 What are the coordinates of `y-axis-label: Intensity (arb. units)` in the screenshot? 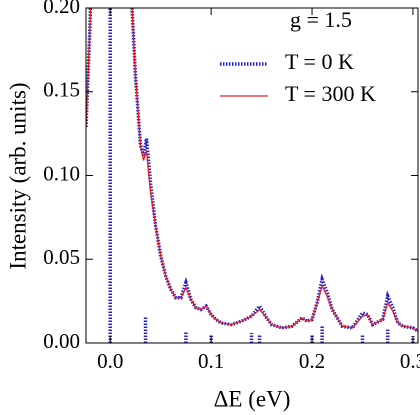 It's located at (17, 175).